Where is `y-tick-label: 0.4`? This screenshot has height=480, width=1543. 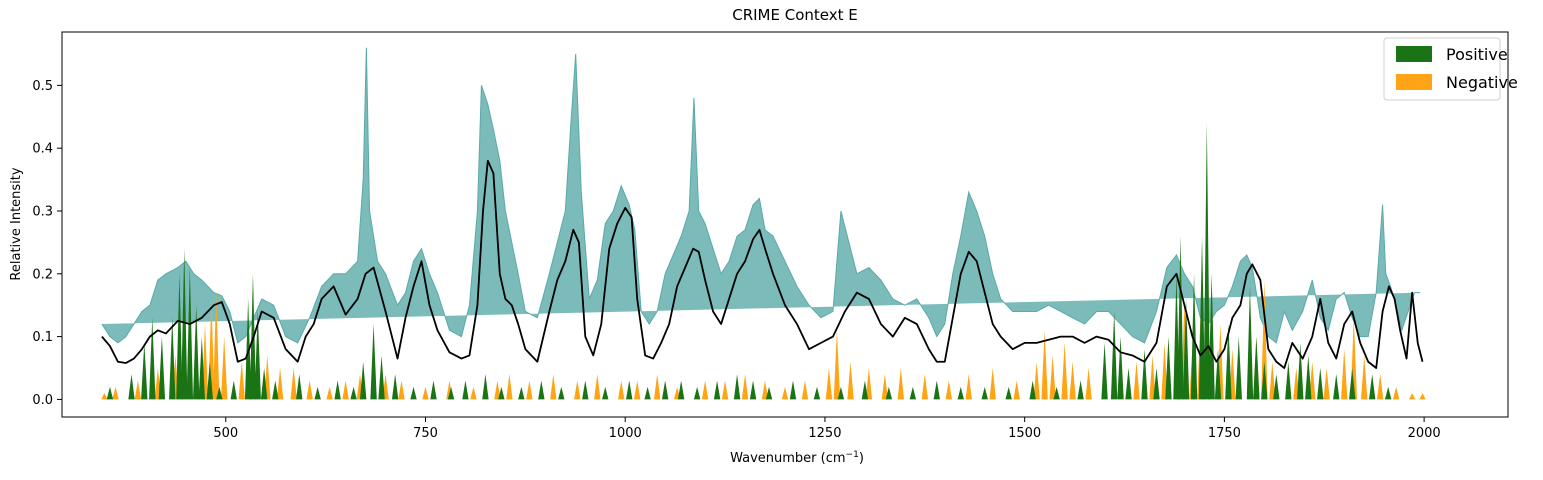 y-tick-label: 0.4 is located at coordinates (42, 149).